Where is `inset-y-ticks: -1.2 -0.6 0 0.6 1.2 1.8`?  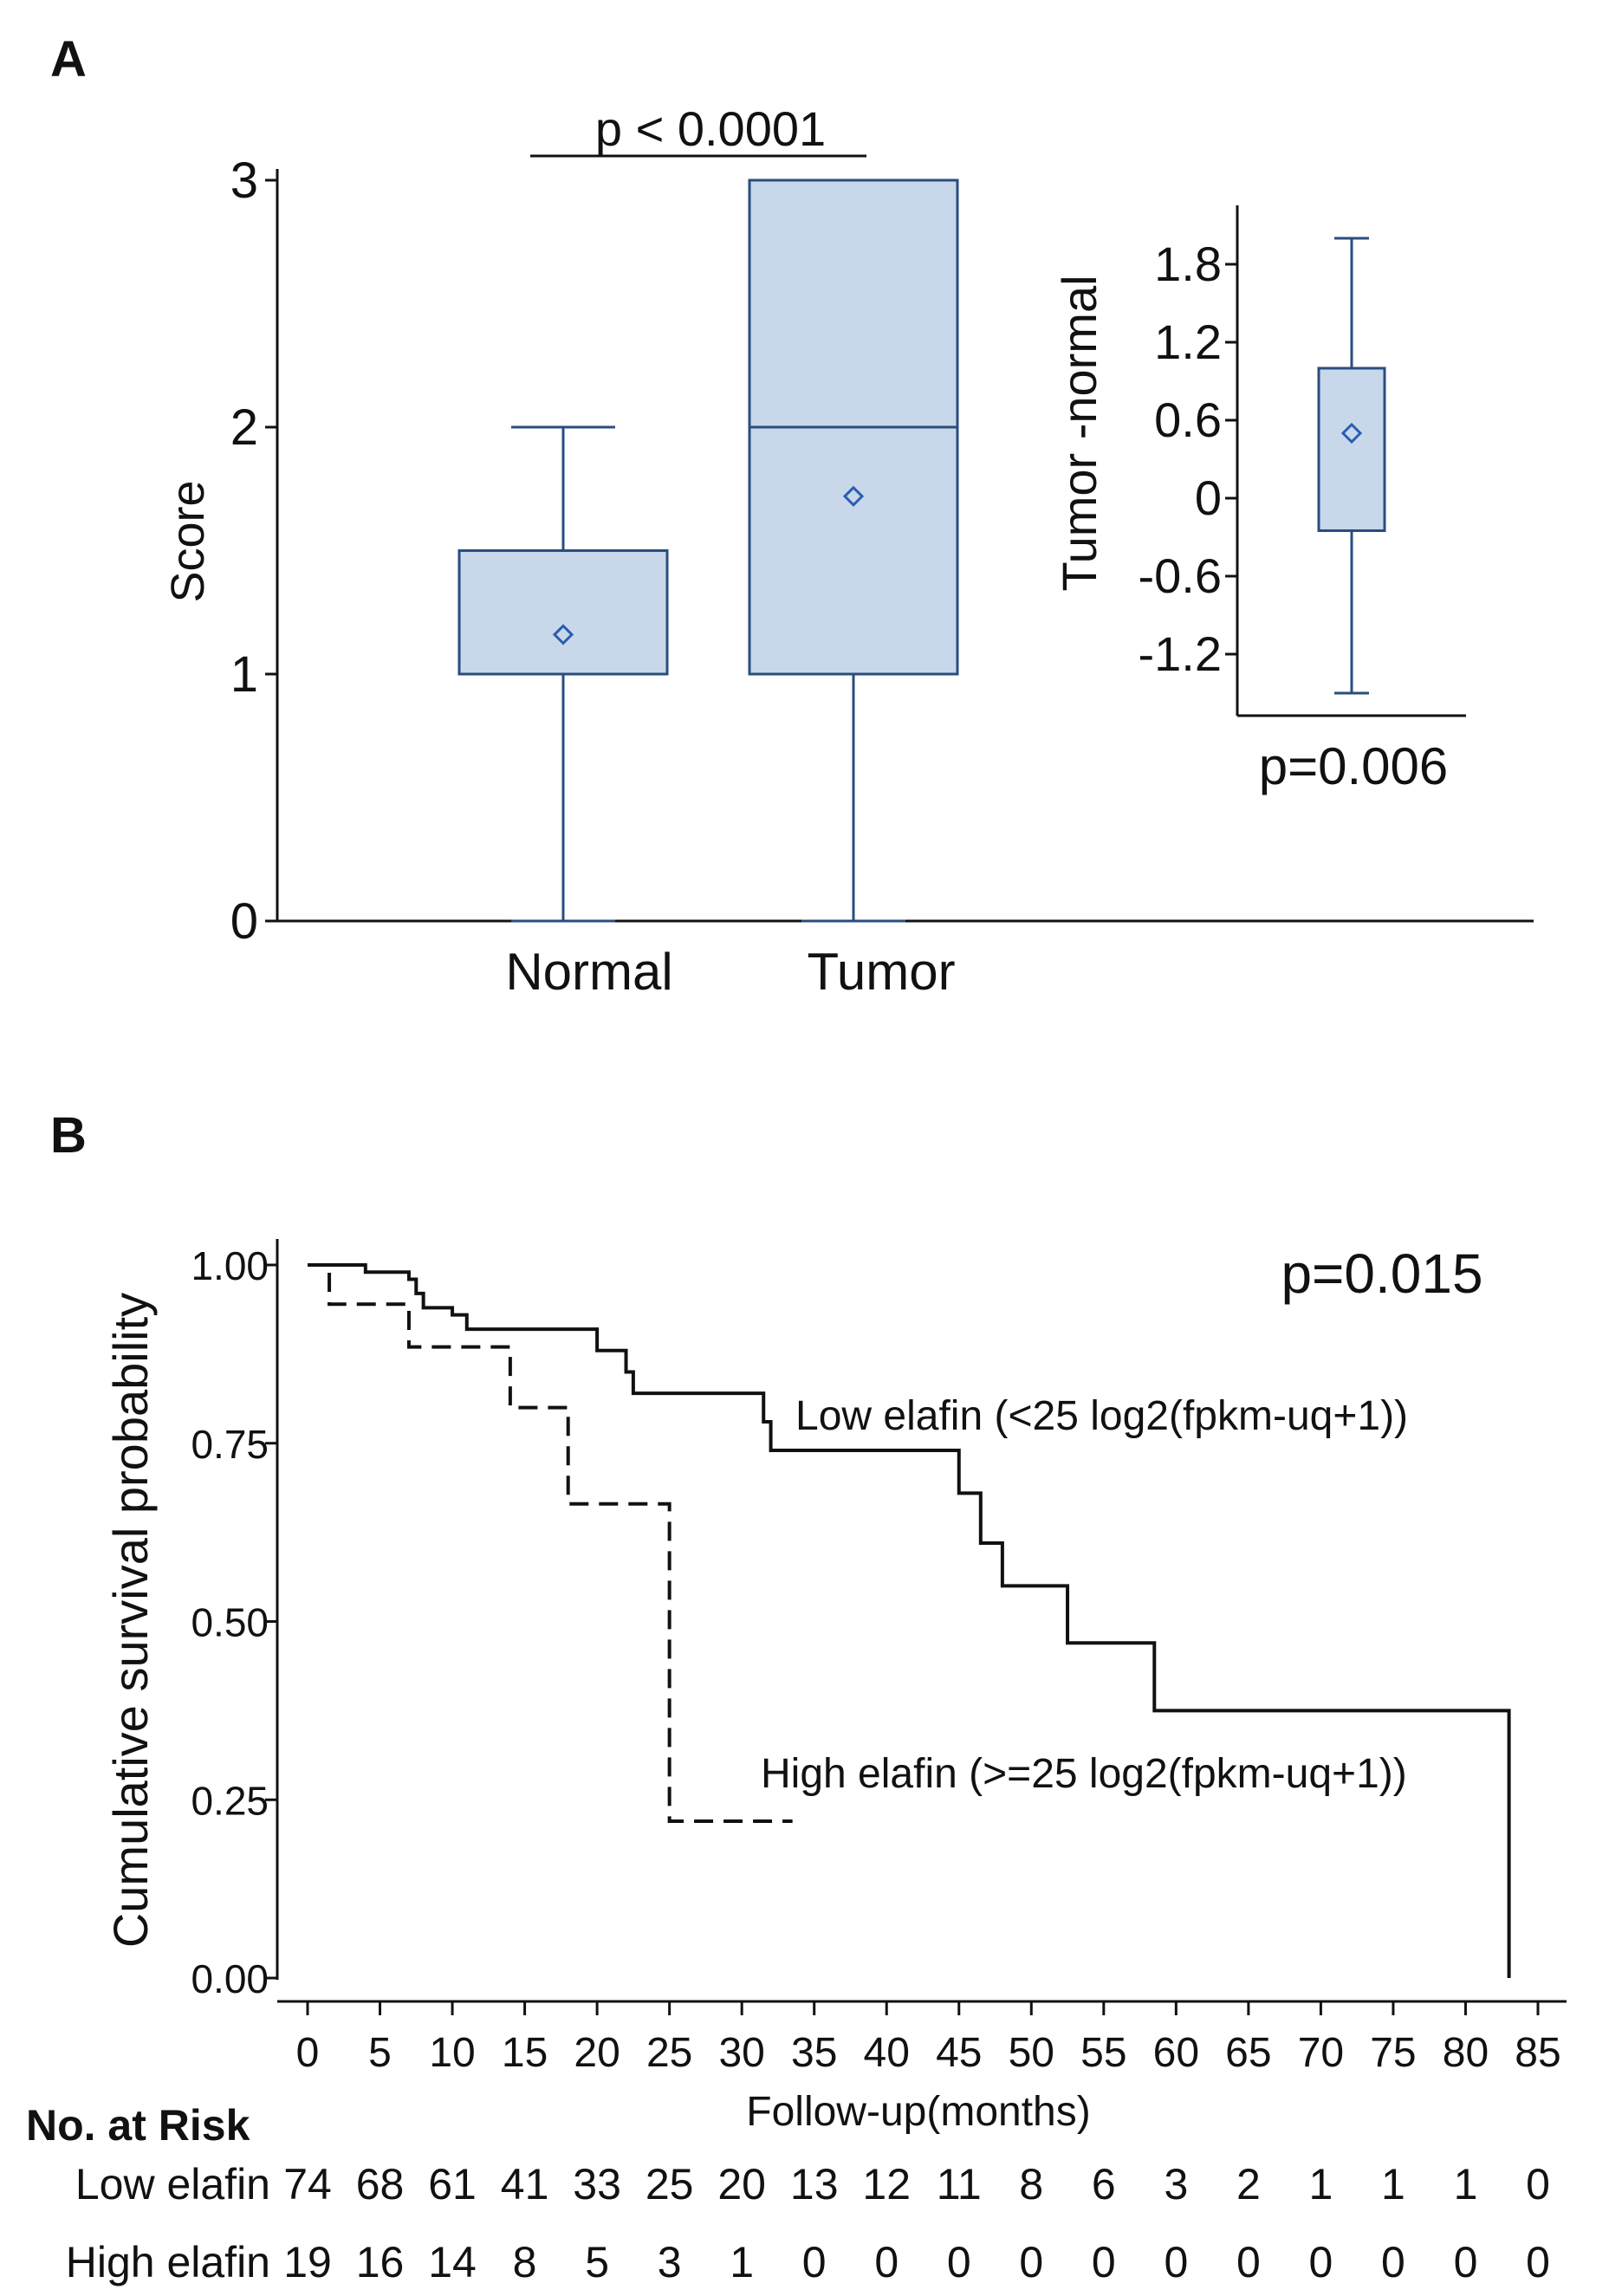
inset-y-ticks: -1.2 -0.6 0 0.6 1.2 1.8 is located at coordinates (1188, 459).